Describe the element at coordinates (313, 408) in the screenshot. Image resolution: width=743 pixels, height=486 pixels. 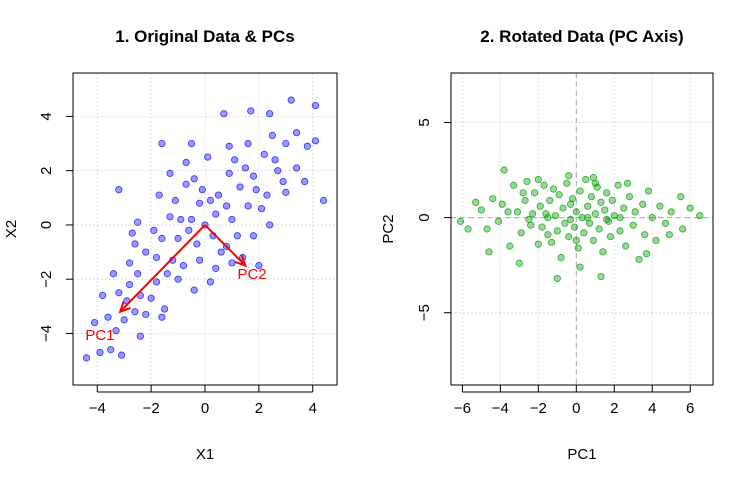
I see `x-tick-label: 4` at that location.